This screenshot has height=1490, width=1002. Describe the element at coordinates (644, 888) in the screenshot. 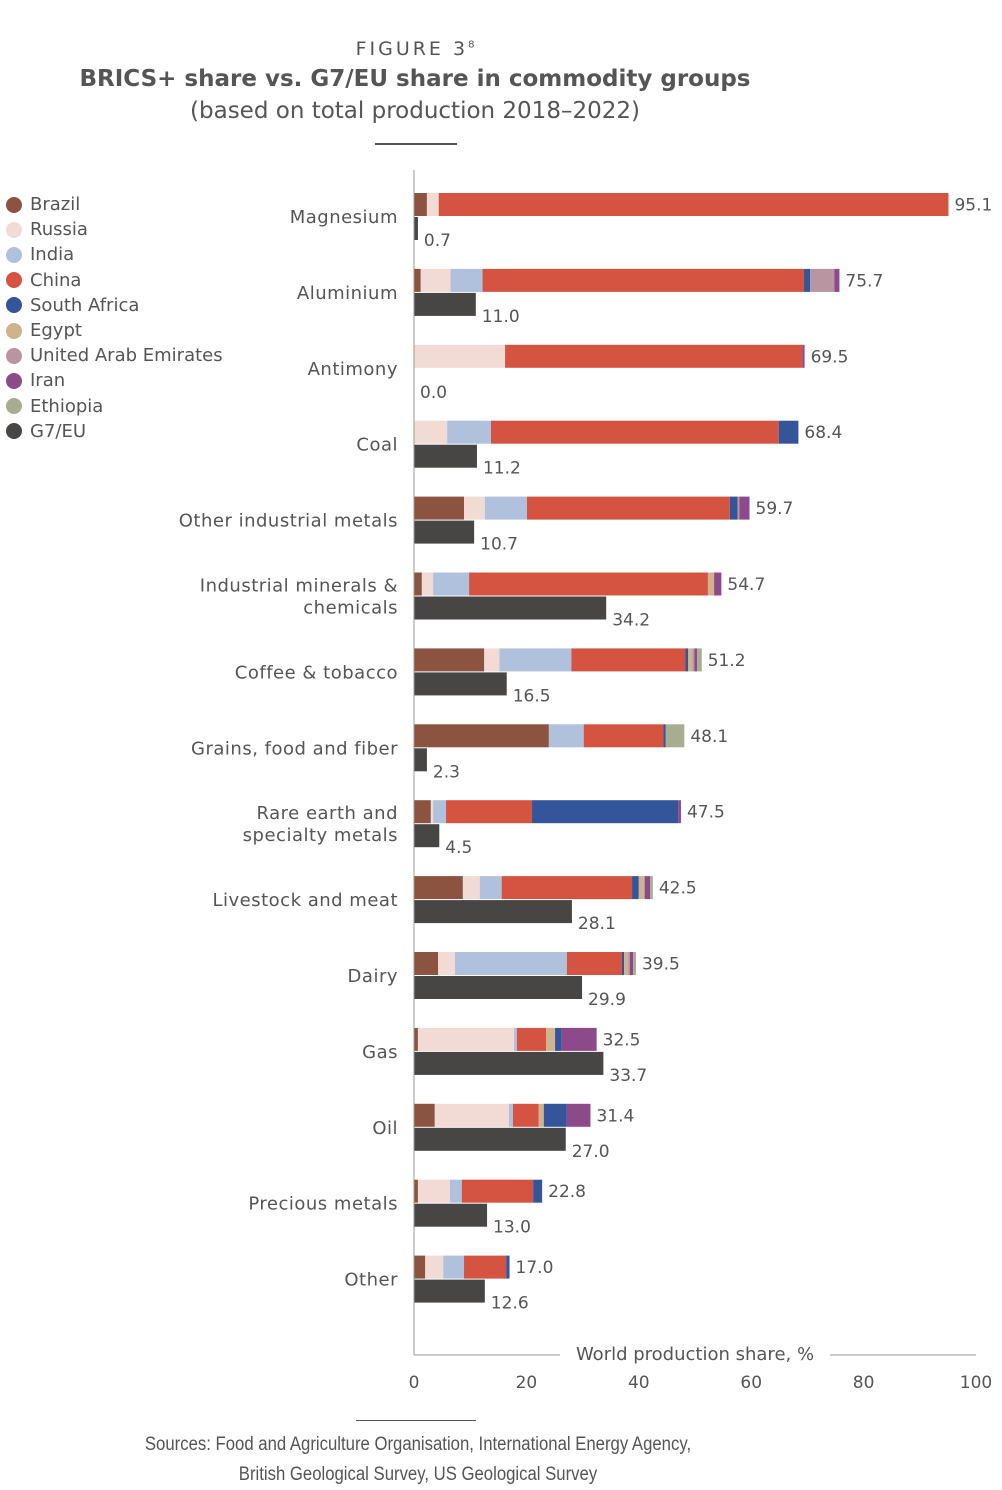

I see `bar-segment-united-arab-emirates` at that location.